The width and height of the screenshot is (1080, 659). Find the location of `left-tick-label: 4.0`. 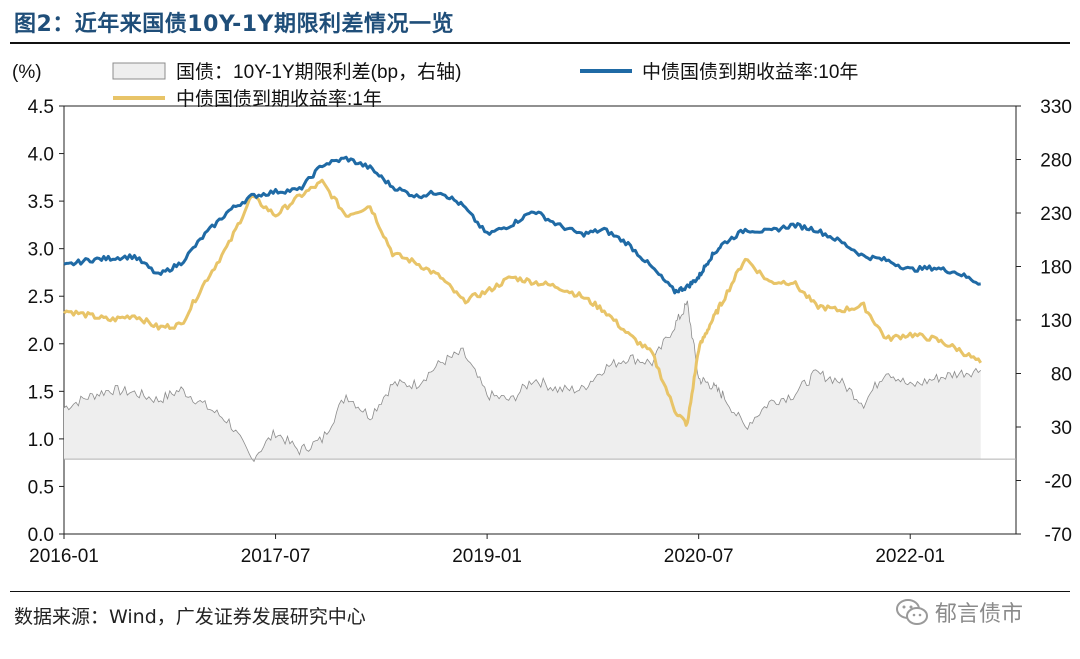

left-tick-label: 4.0 is located at coordinates (41, 155).